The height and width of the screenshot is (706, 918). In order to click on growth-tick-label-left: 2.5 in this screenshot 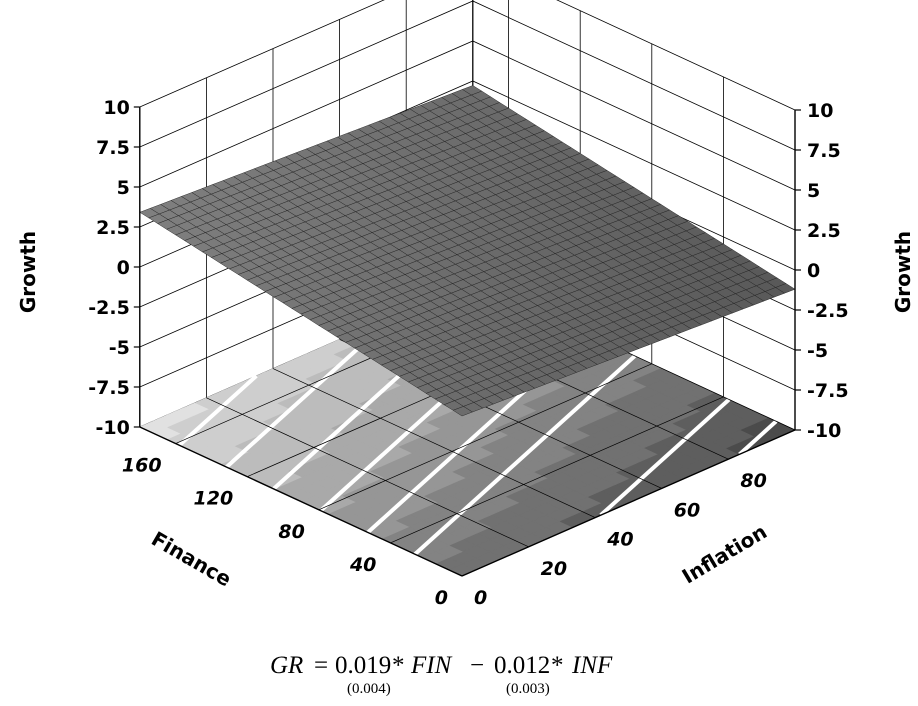, I will do `click(113, 228)`.